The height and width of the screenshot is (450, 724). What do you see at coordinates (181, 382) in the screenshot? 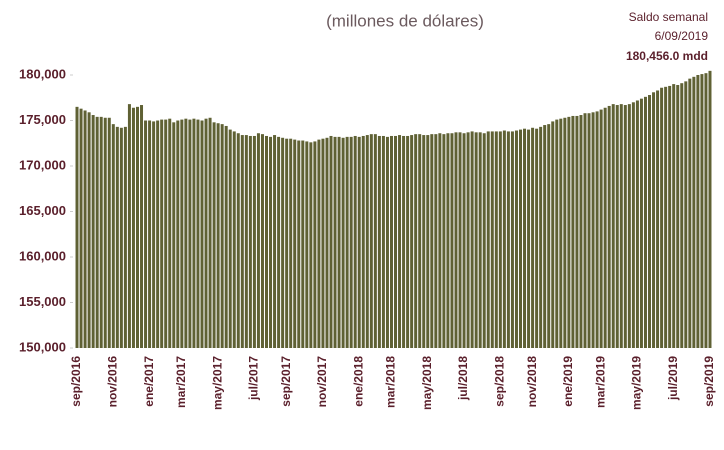
I see `x-tick-label: mar/2017` at bounding box center [181, 382].